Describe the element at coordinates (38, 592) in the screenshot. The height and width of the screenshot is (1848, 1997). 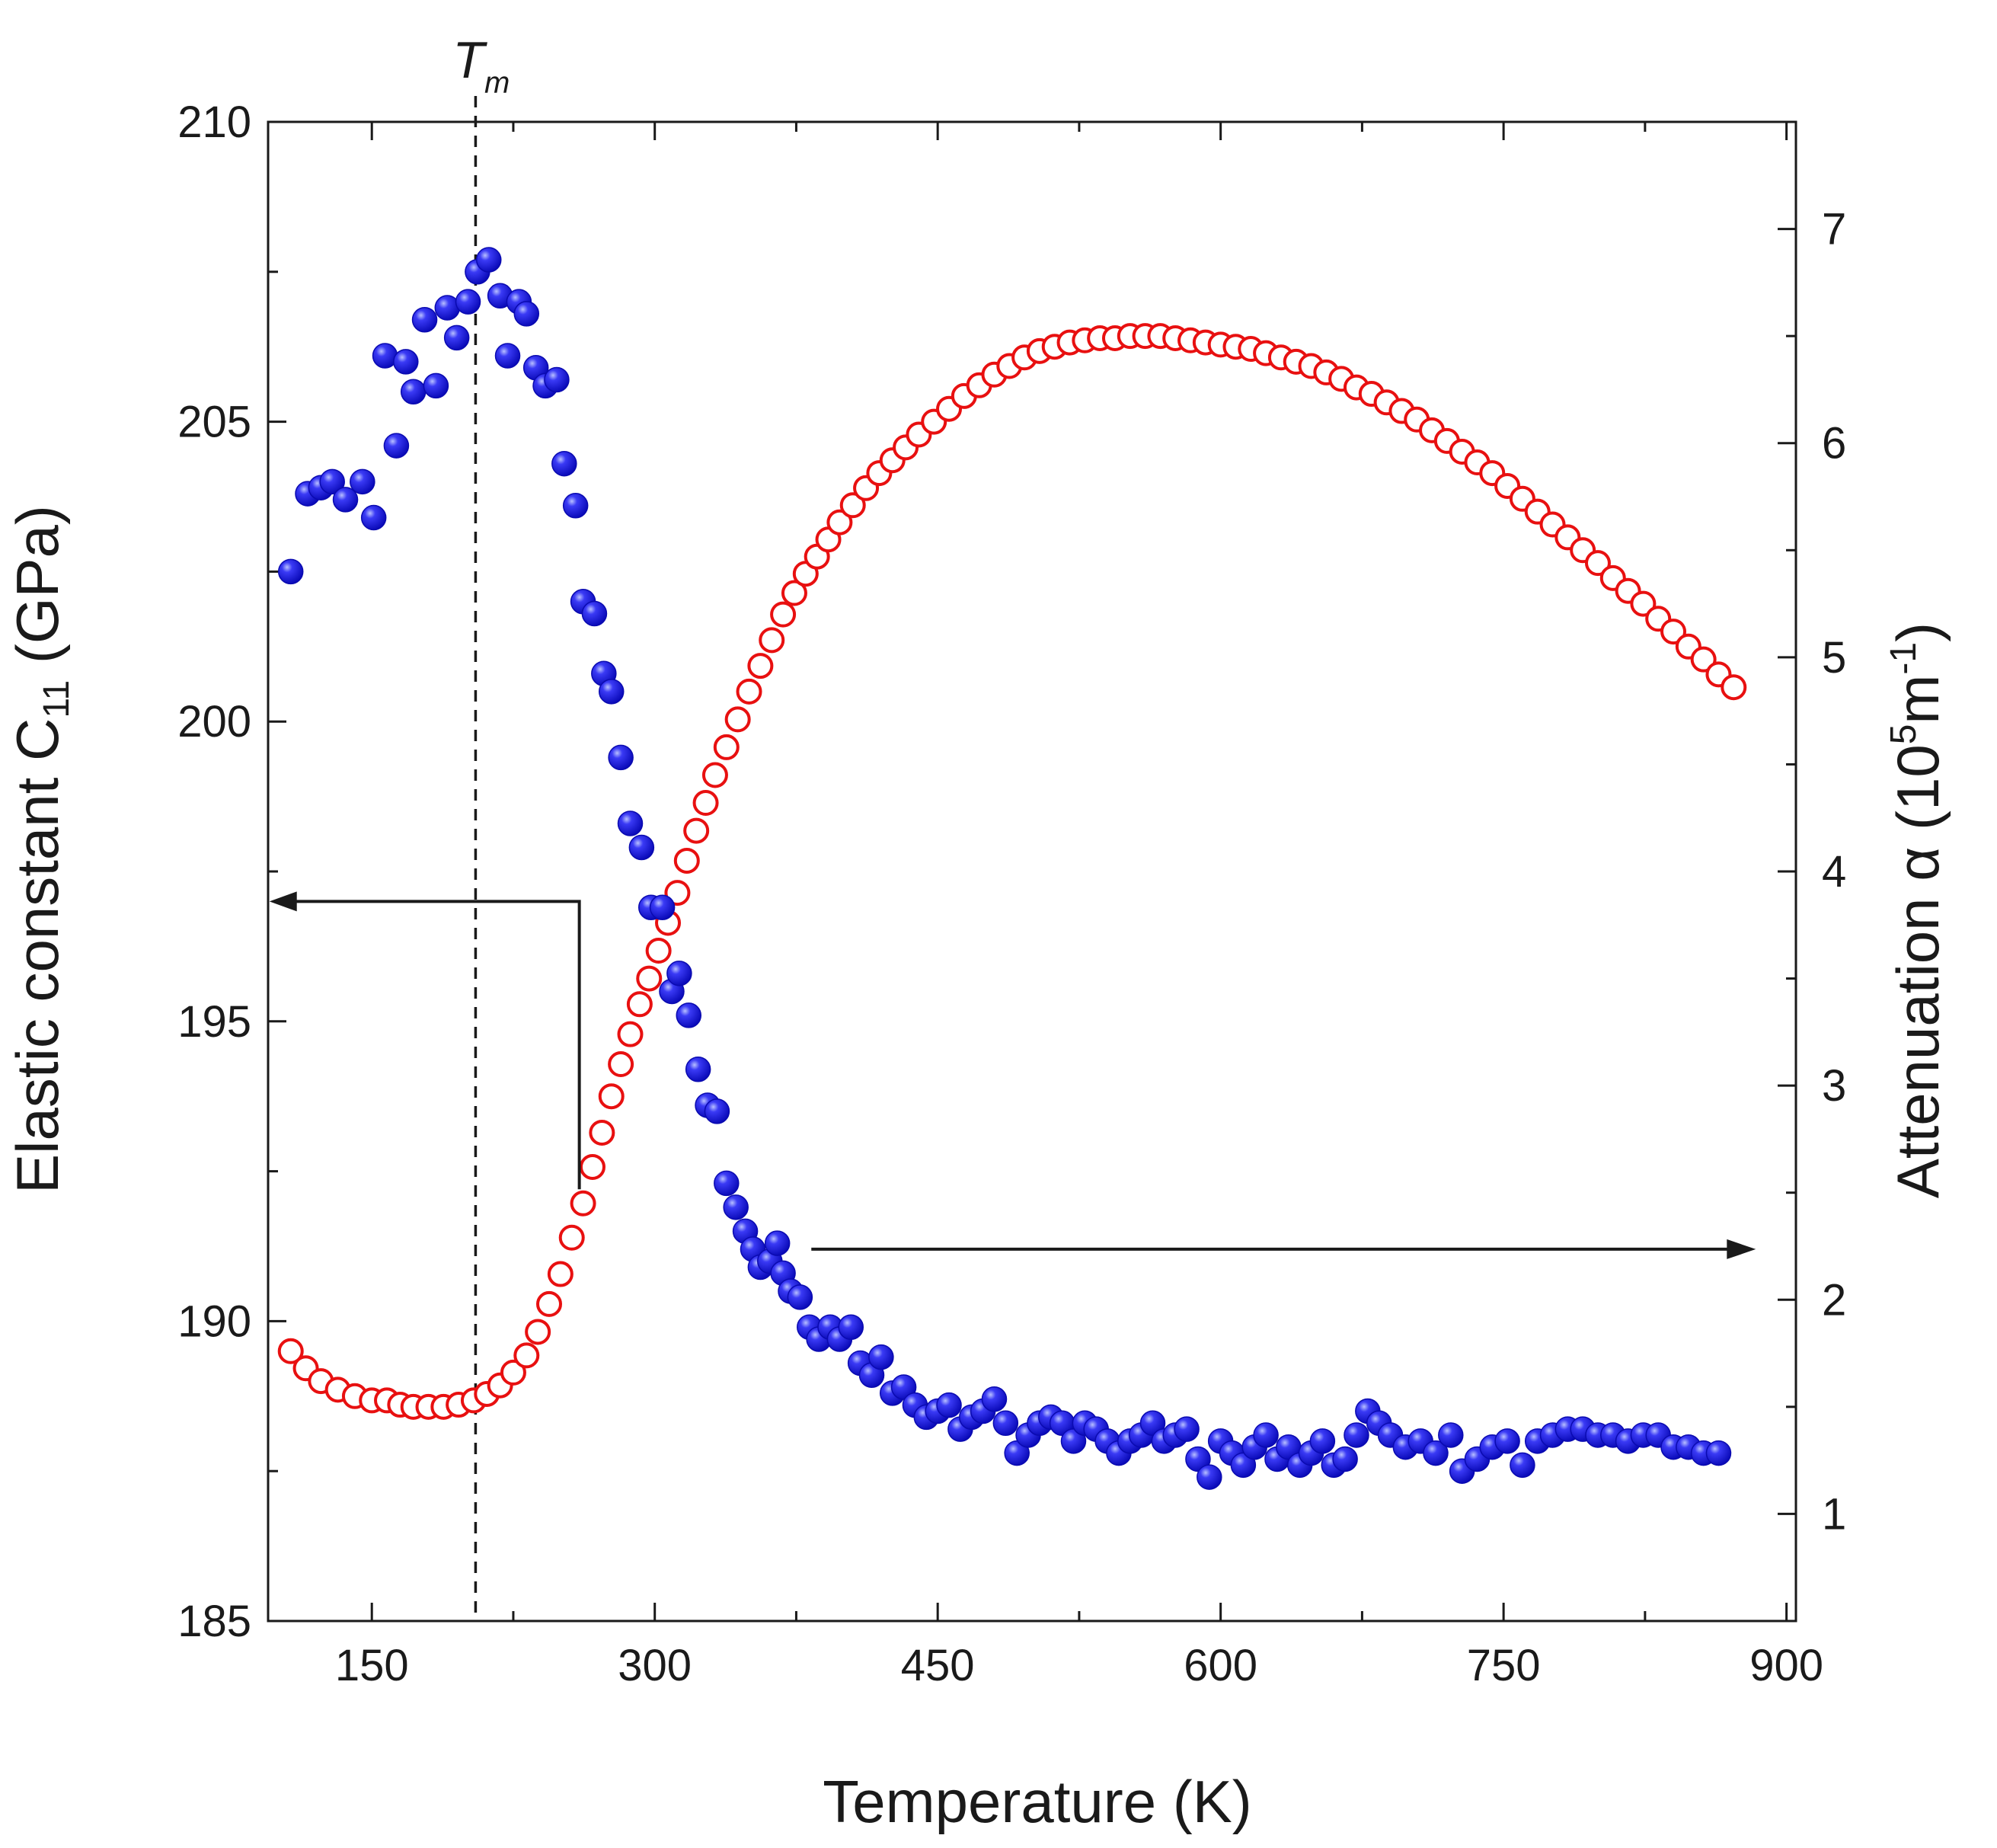
I see `y-axis-title-unit: (GPa)` at that location.